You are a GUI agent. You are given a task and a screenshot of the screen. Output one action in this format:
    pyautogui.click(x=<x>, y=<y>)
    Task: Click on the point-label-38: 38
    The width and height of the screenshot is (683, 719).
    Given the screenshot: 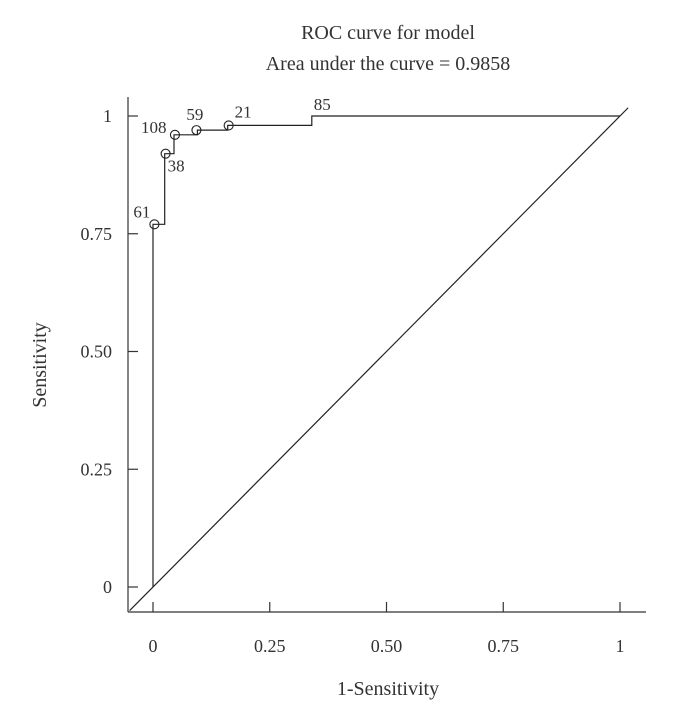 What is the action you would take?
    pyautogui.click(x=176, y=166)
    